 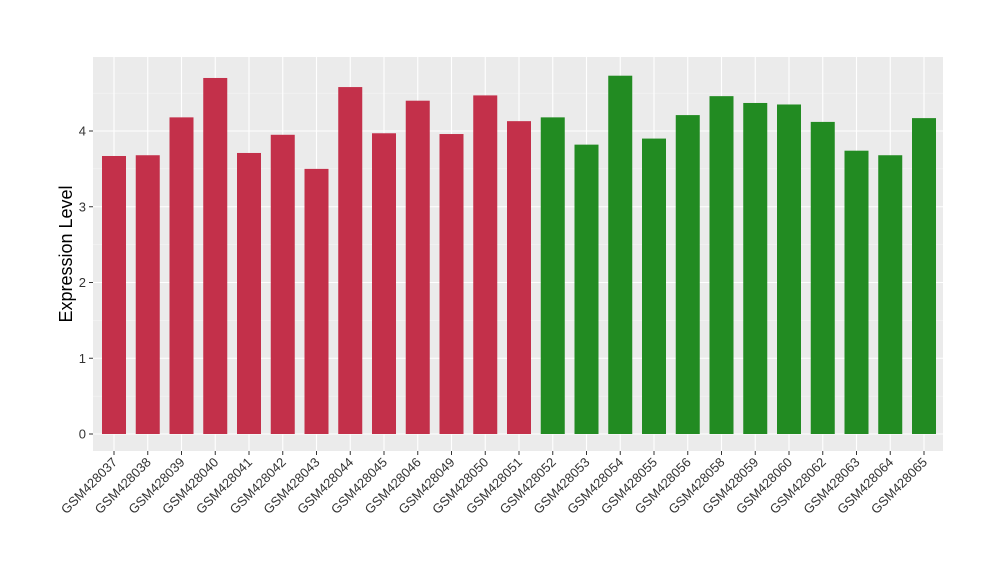 I want to click on bar-GSM428065, so click(x=924, y=276).